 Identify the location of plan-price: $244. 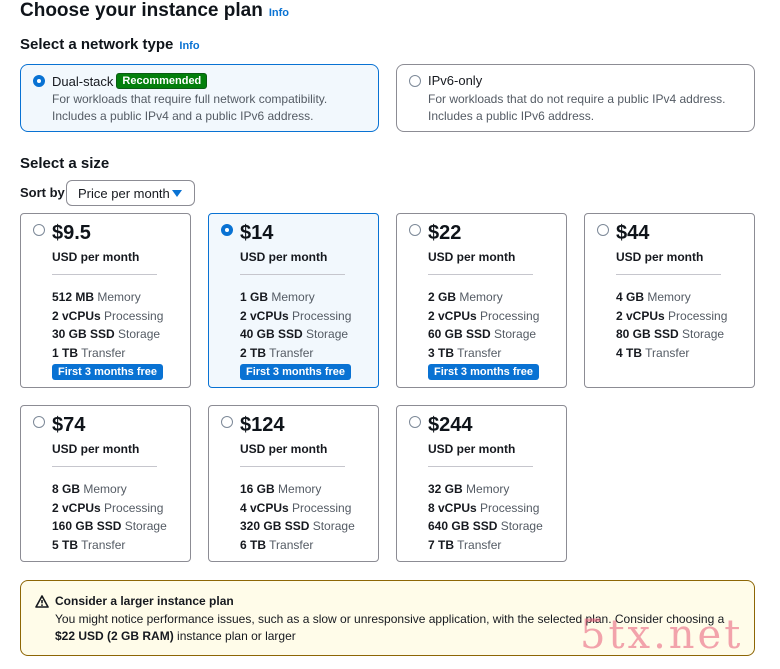
(450, 425).